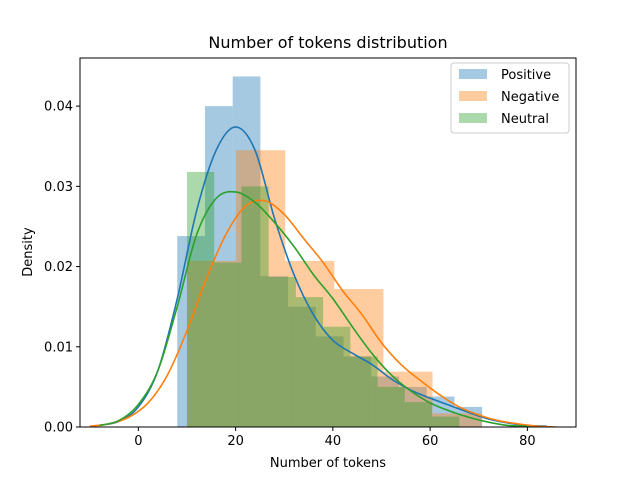 The width and height of the screenshot is (640, 480). I want to click on legend-label-positive: Positive, so click(526, 75).